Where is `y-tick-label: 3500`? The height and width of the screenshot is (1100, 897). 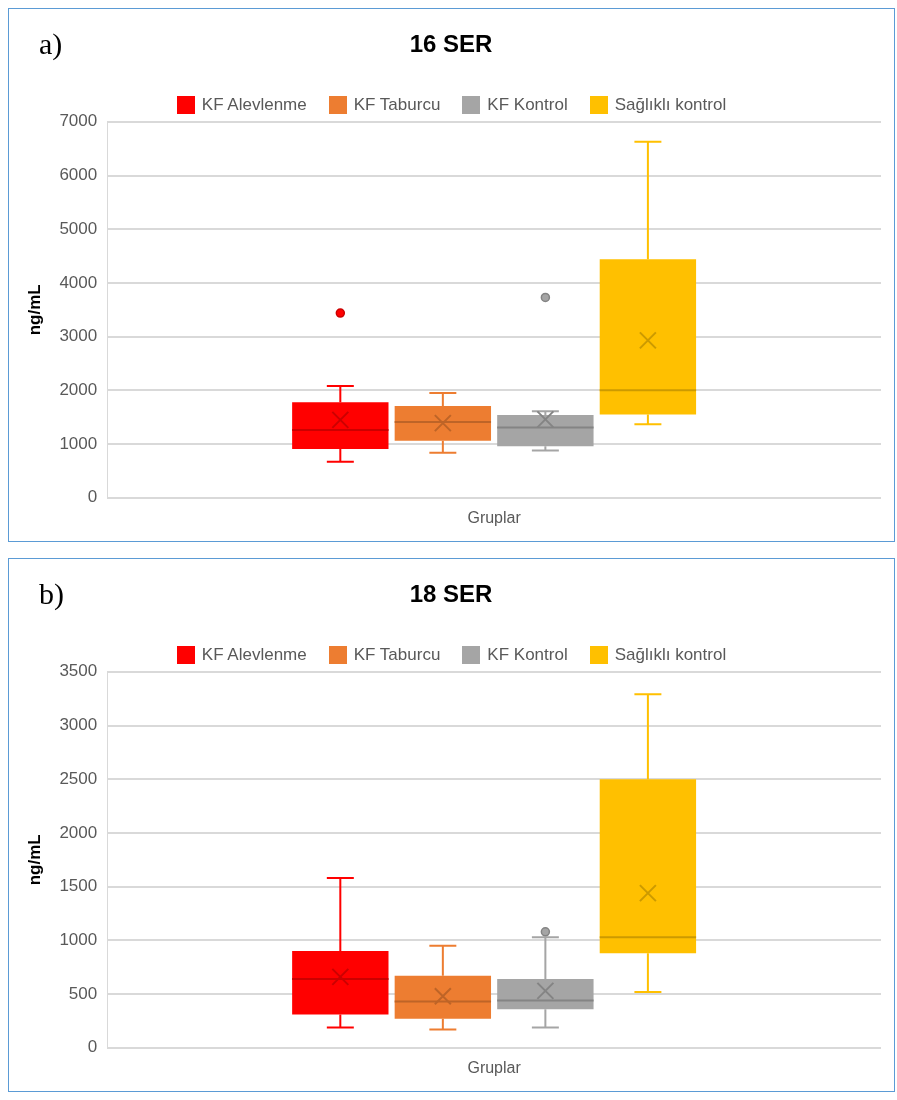
y-tick-label: 3500 is located at coordinates (78, 671).